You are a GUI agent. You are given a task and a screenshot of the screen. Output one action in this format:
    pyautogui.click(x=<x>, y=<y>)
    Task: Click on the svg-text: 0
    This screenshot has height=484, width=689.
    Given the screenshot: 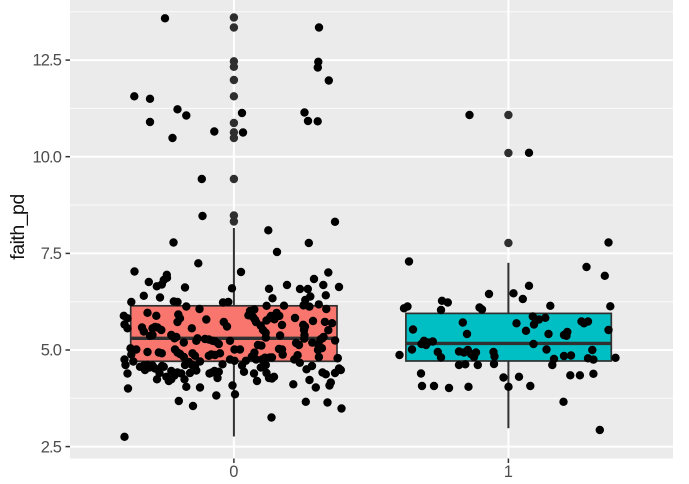 What is the action you would take?
    pyautogui.click(x=233, y=472)
    